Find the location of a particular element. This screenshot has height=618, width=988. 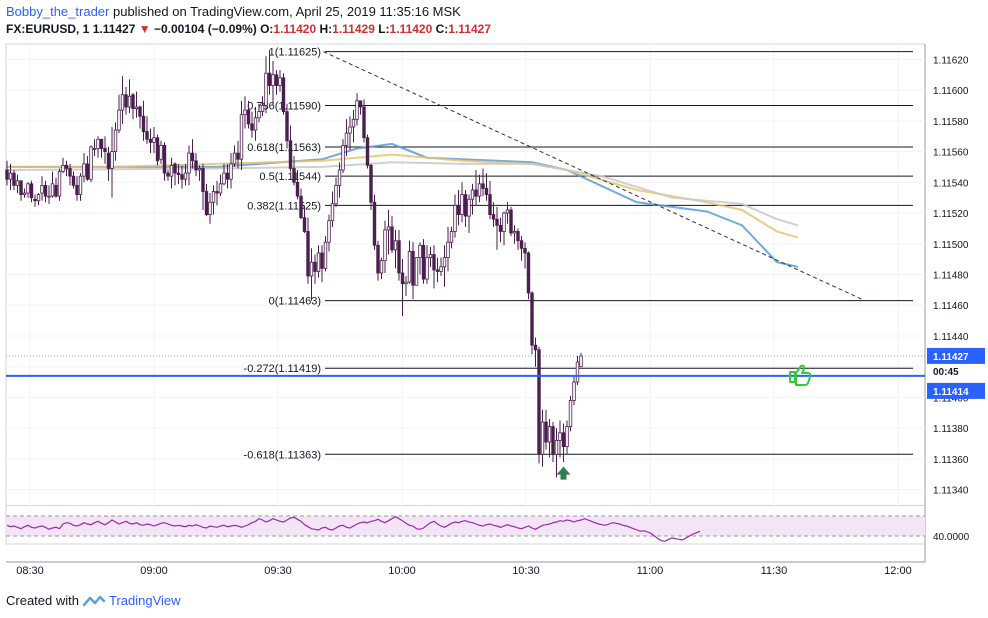

rsi-line is located at coordinates (353, 529).